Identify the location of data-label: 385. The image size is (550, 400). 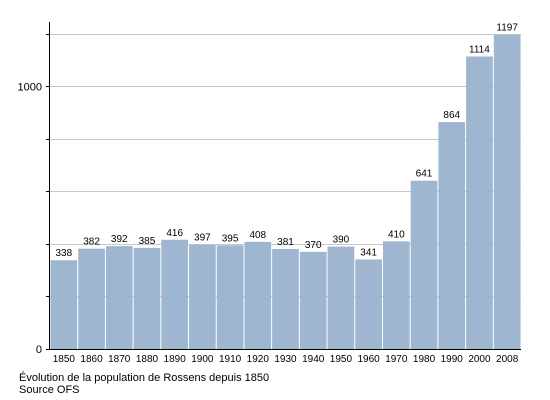
(147, 241).